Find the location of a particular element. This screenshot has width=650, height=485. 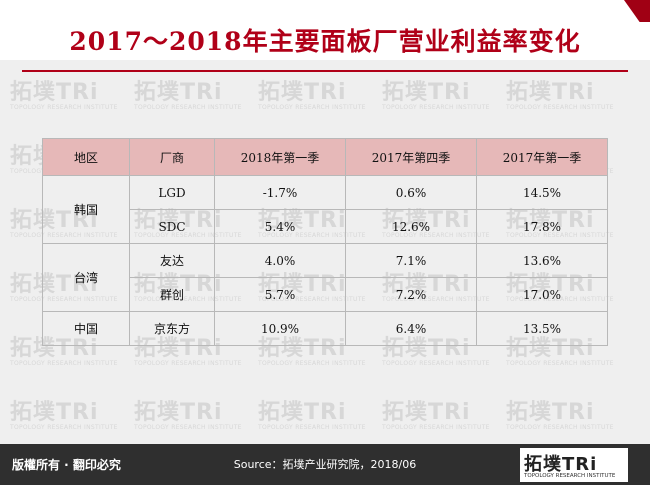

region-cell: 中国 is located at coordinates (86, 328).